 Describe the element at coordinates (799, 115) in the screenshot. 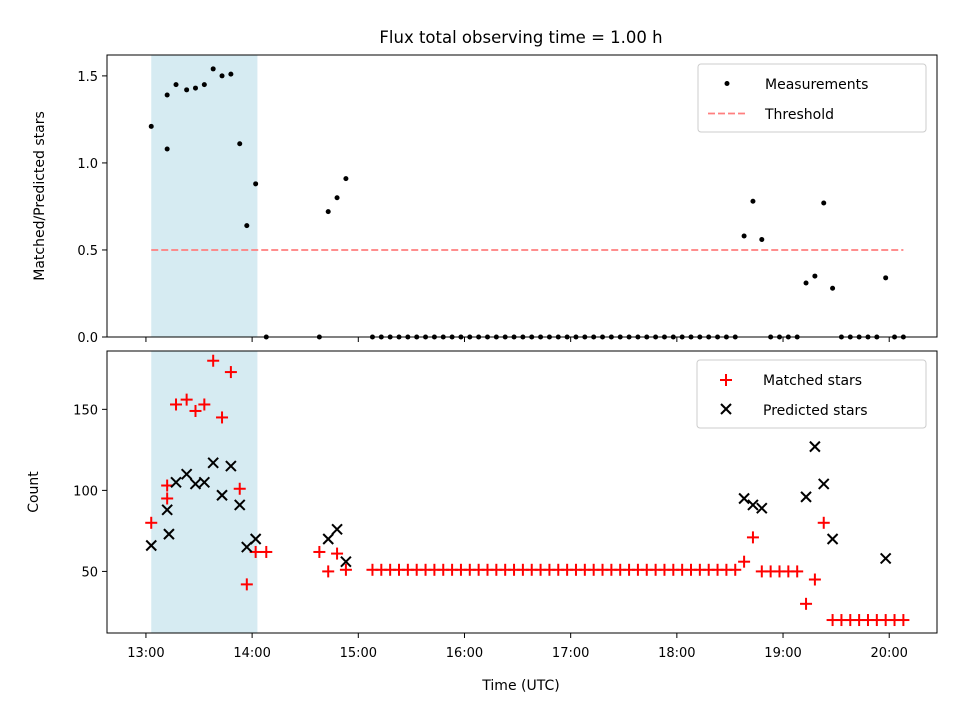

I see `legend-threshold-label: Threshold` at that location.